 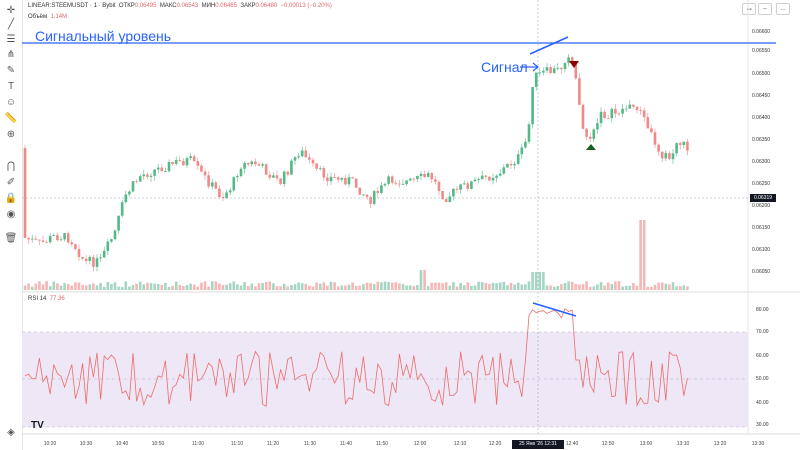 I want to click on rsi-tick: 30.00, so click(x=762, y=425).